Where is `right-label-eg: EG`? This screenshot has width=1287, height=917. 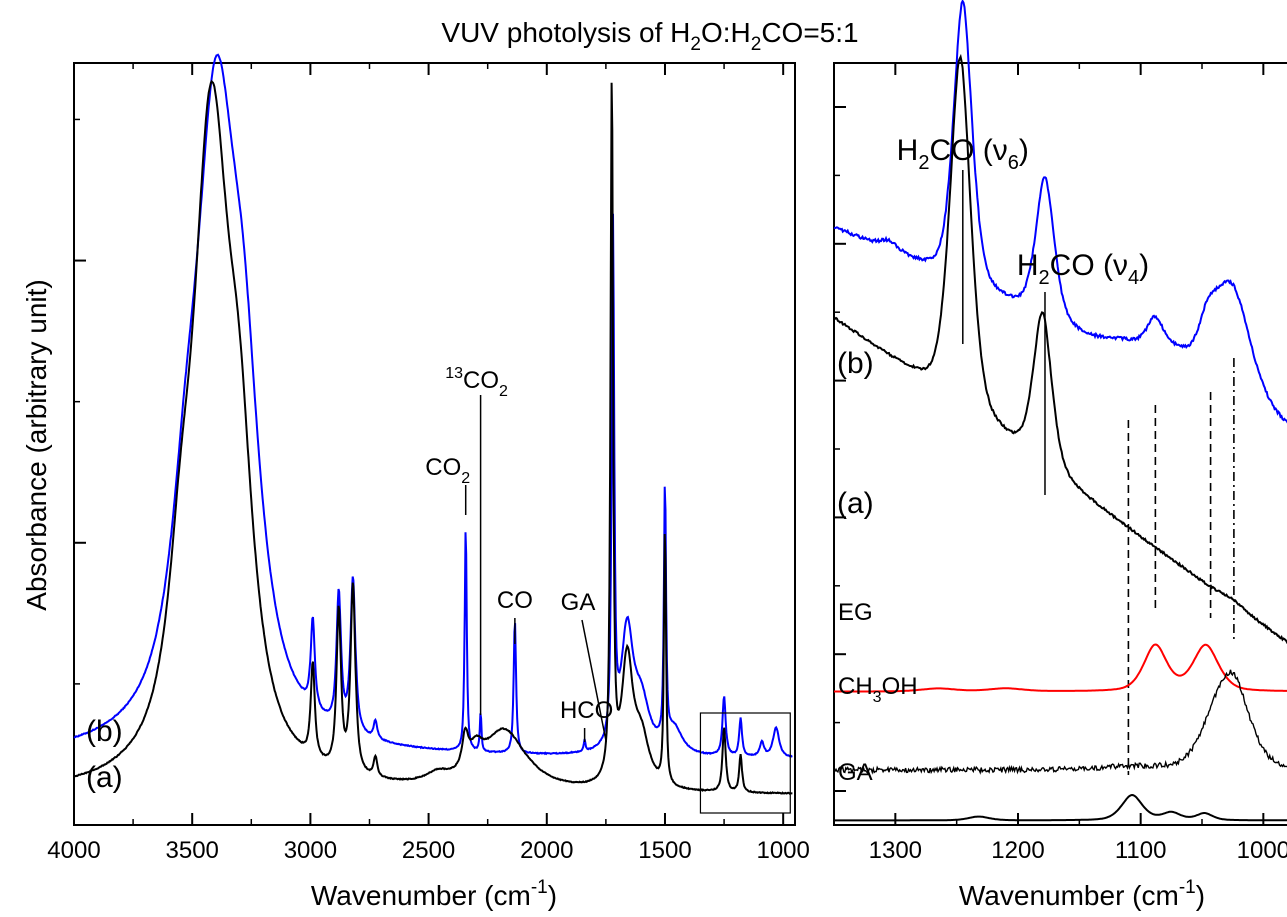
right-label-eg: EG is located at coordinates (855, 612).